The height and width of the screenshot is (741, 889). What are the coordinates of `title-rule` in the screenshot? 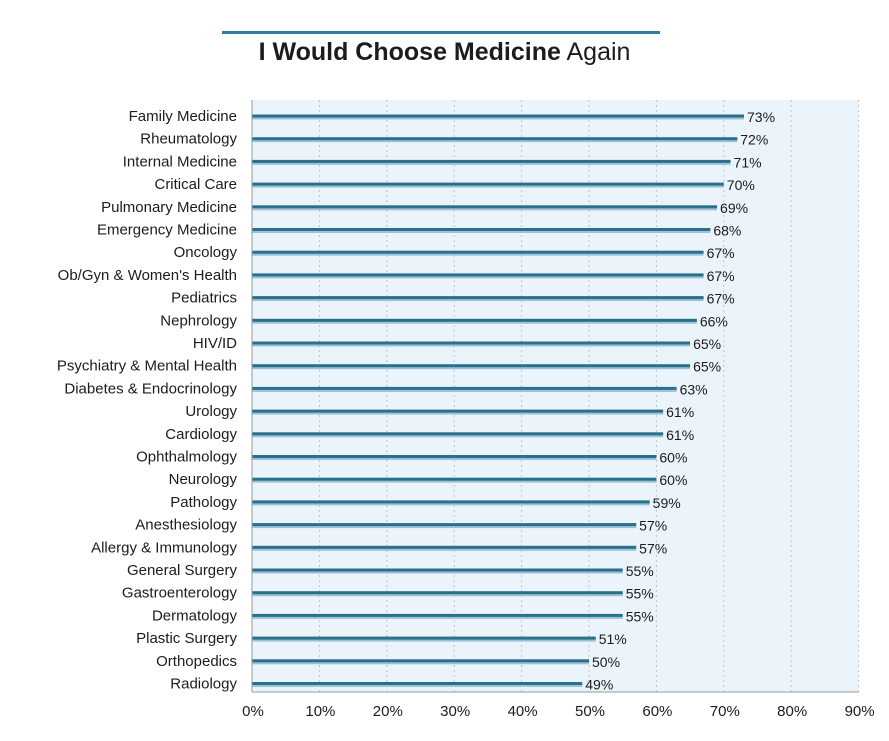 It's located at (441, 32).